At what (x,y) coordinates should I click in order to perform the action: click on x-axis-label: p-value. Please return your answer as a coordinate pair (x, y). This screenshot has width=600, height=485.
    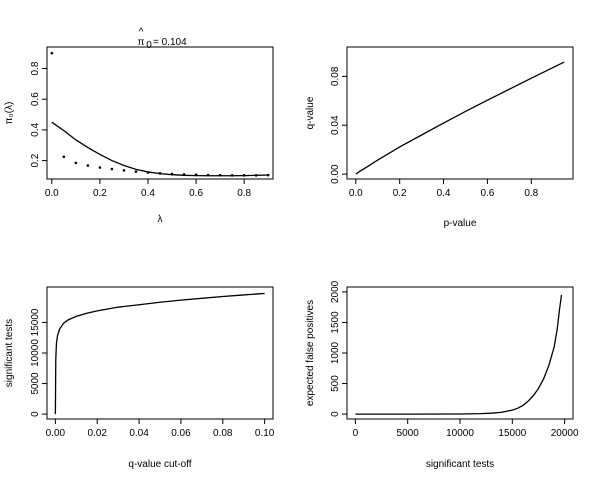
    Looking at the image, I should click on (460, 223).